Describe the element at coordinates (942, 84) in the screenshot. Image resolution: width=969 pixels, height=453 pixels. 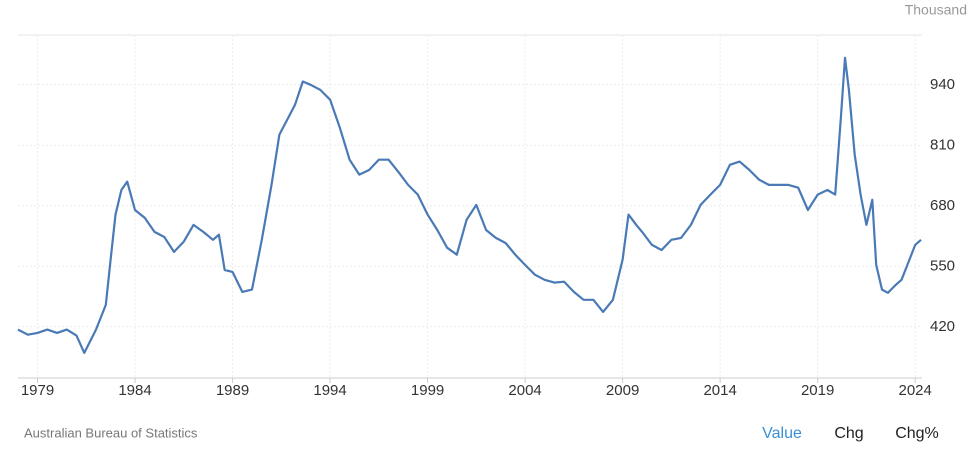
I see `y-tick-label: 940` at that location.